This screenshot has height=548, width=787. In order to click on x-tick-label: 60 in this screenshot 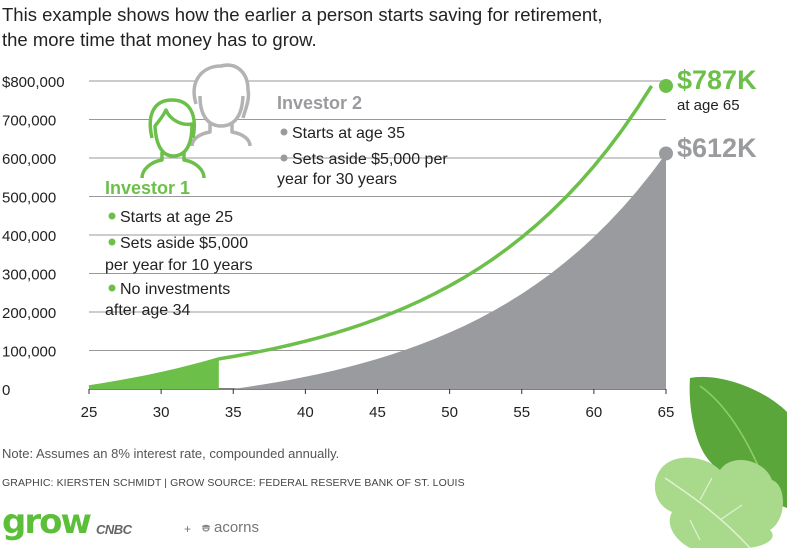, I will do `click(594, 412)`.